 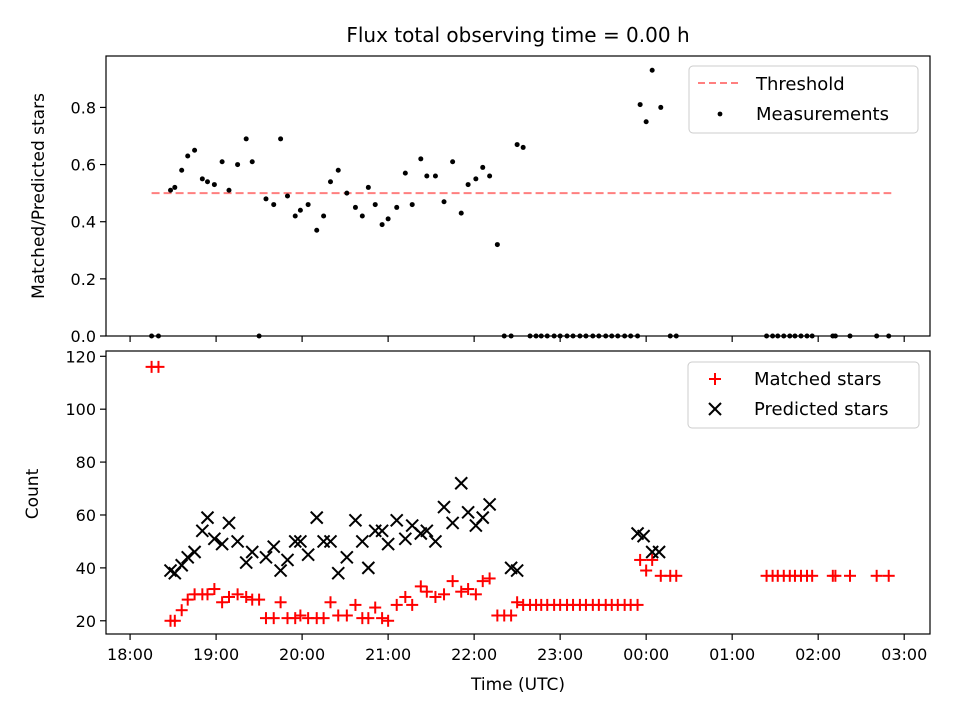 What do you see at coordinates (39, 196) in the screenshot?
I see `top-y-axis-label: Matched/Predicted stars` at bounding box center [39, 196].